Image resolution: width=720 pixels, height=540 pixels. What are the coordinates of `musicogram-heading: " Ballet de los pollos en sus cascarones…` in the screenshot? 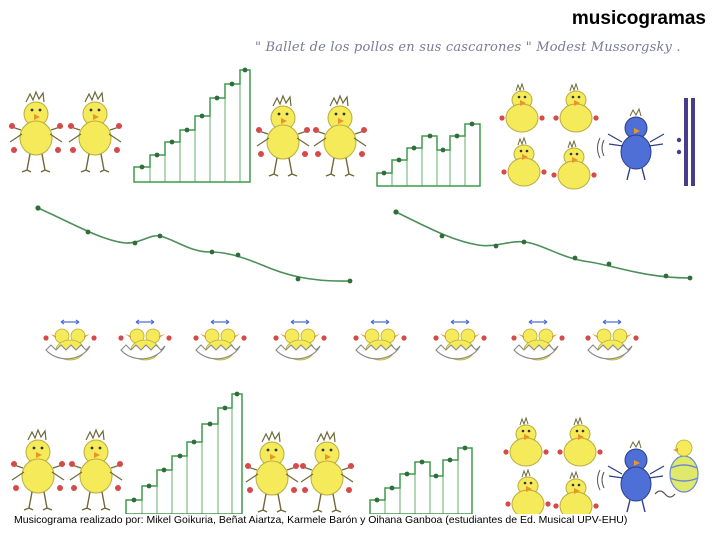 It's located at (468, 47).